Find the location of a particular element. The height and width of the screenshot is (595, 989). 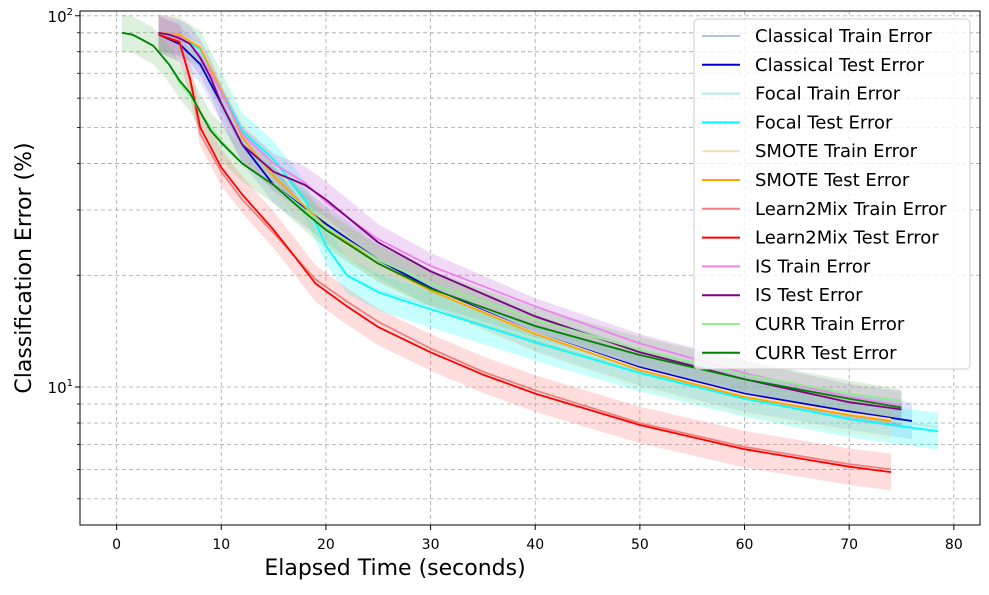

legend-label: Focal Train Error is located at coordinates (828, 94).